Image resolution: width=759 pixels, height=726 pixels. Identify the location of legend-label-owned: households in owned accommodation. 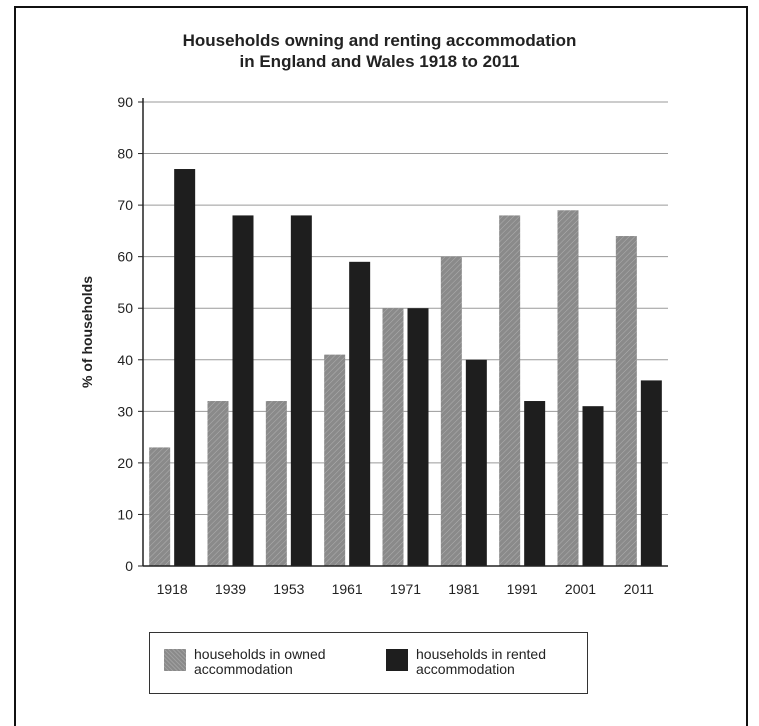
(260, 661).